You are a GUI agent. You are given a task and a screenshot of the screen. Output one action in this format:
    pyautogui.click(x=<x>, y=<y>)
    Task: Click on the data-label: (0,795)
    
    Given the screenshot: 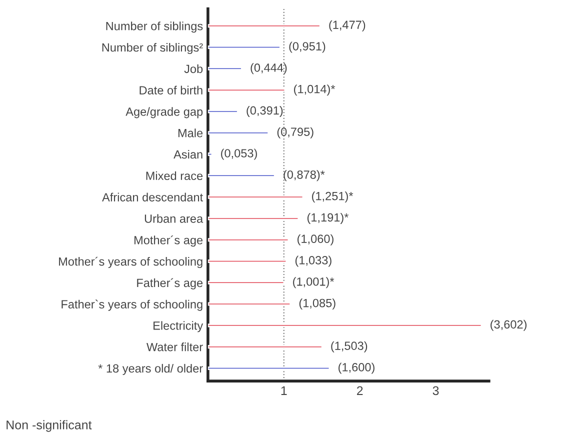 What is the action you would take?
    pyautogui.click(x=295, y=132)
    